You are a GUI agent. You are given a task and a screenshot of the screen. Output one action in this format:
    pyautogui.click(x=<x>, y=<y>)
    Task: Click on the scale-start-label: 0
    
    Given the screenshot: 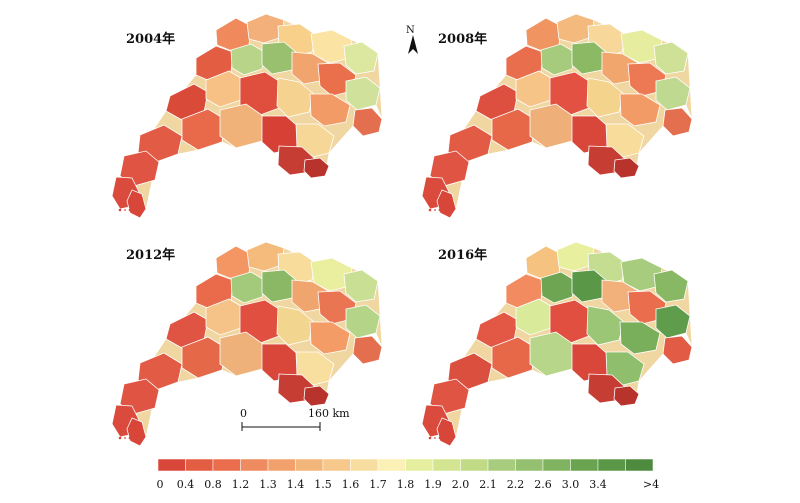 What is the action you would take?
    pyautogui.click(x=243, y=413)
    